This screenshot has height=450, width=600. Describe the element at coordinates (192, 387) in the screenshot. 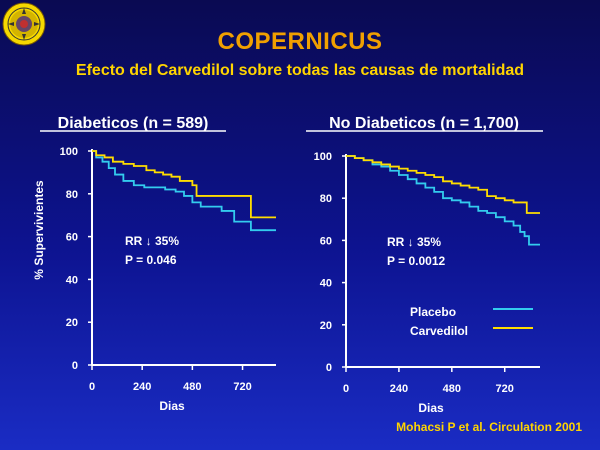

I see `chart-1-x-tick-label: 480` at that location.